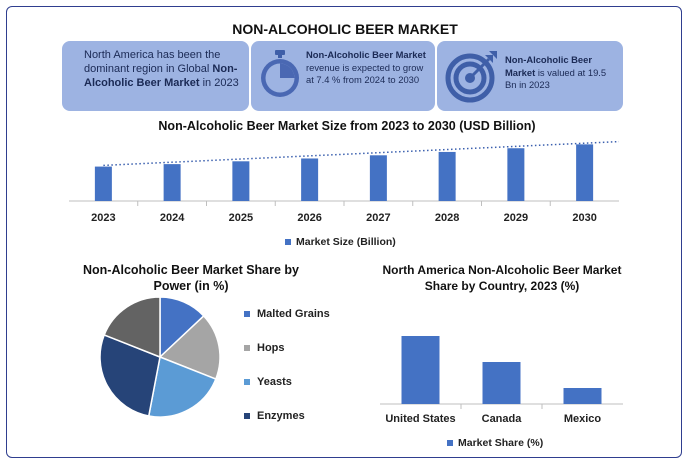 The width and height of the screenshot is (695, 467). I want to click on trendline, so click(361, 153).